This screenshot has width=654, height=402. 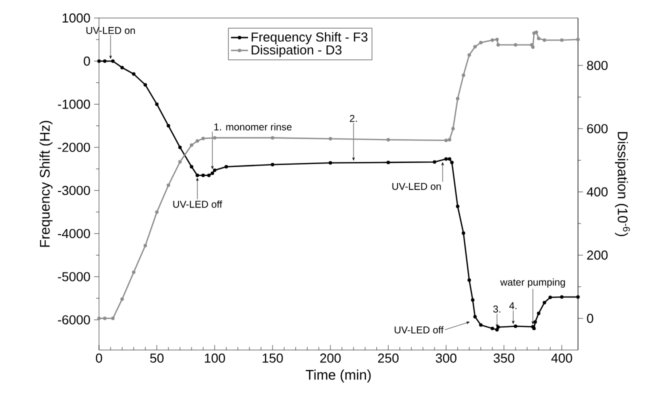 What do you see at coordinates (74, 147) in the screenshot?
I see `y-tick-label: -2000` at bounding box center [74, 147].